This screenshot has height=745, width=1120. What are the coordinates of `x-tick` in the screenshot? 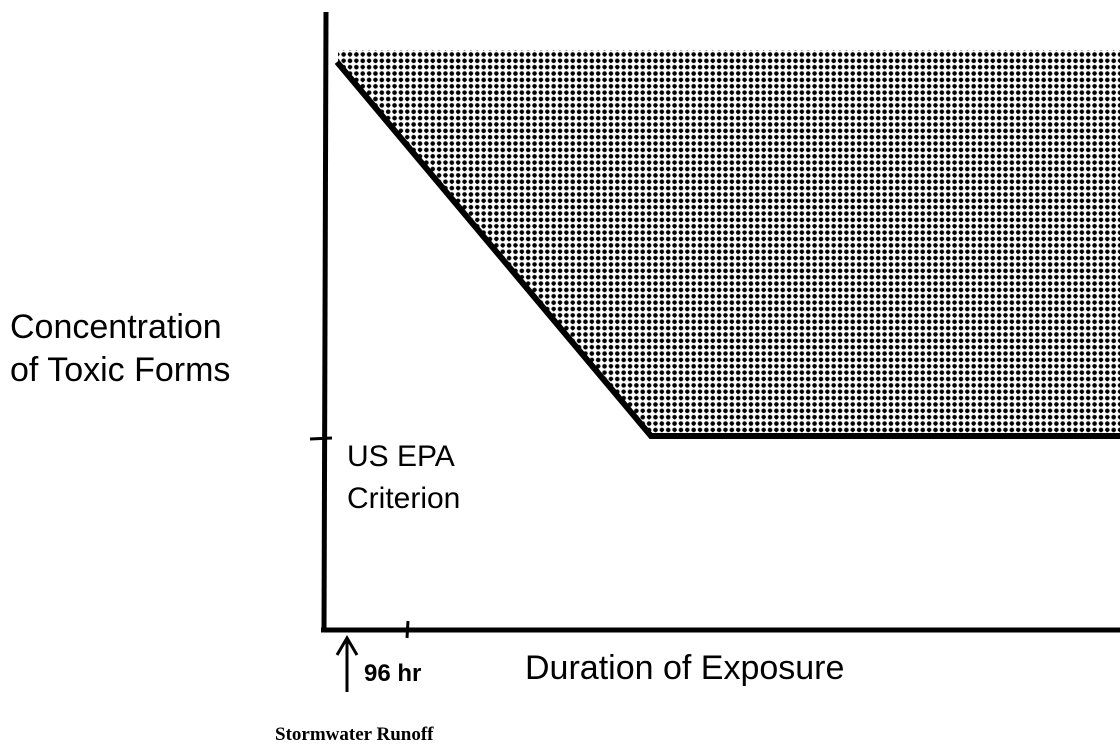 It's located at (407, 629).